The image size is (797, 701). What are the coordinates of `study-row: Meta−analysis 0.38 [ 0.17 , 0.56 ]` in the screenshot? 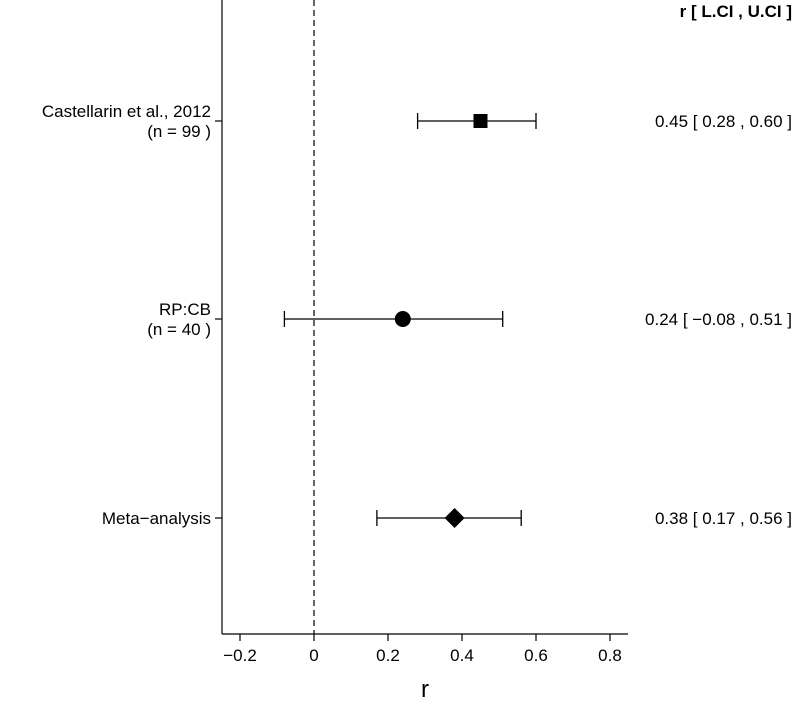 It's located at (447, 518).